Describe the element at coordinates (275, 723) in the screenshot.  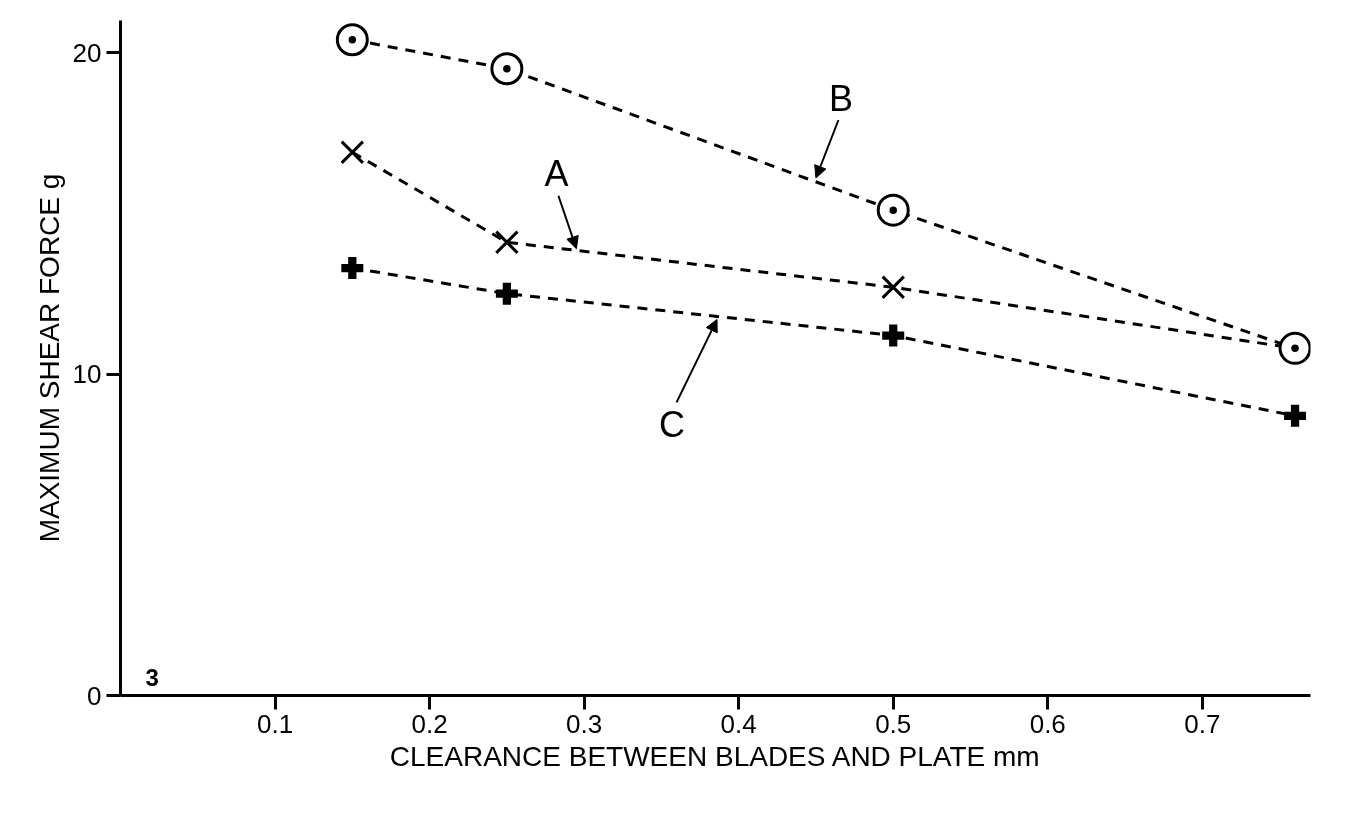
I see `x-tick-label: 0.1` at that location.